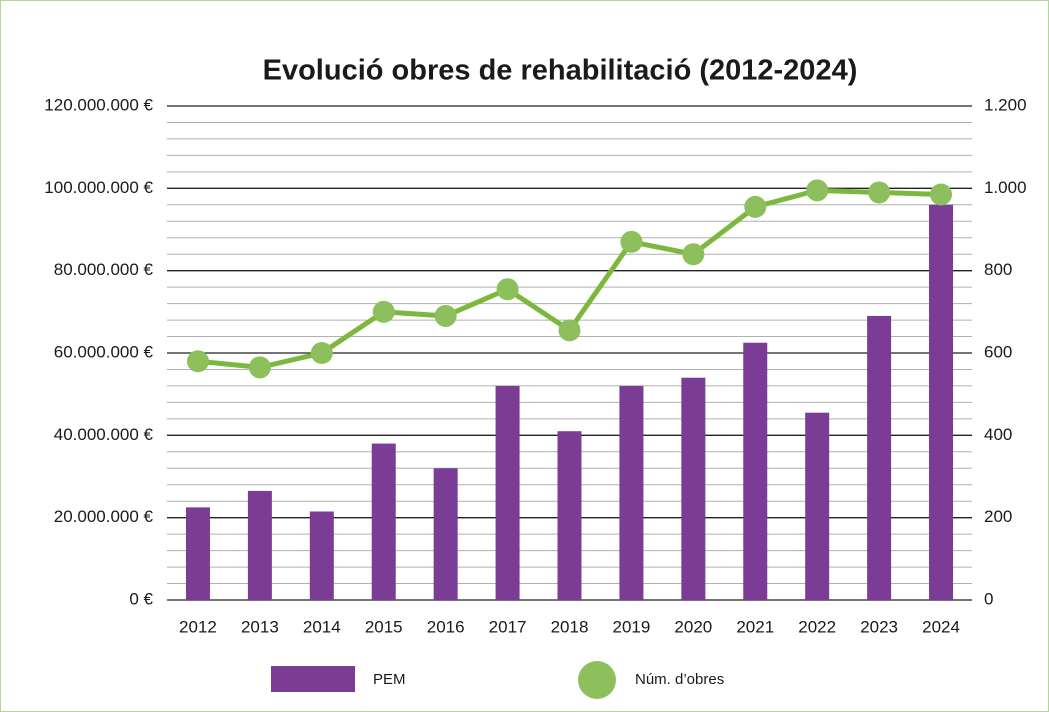 This screenshot has width=1049, height=712. What do you see at coordinates (941, 626) in the screenshot?
I see `x-tick-label: 2024` at bounding box center [941, 626].